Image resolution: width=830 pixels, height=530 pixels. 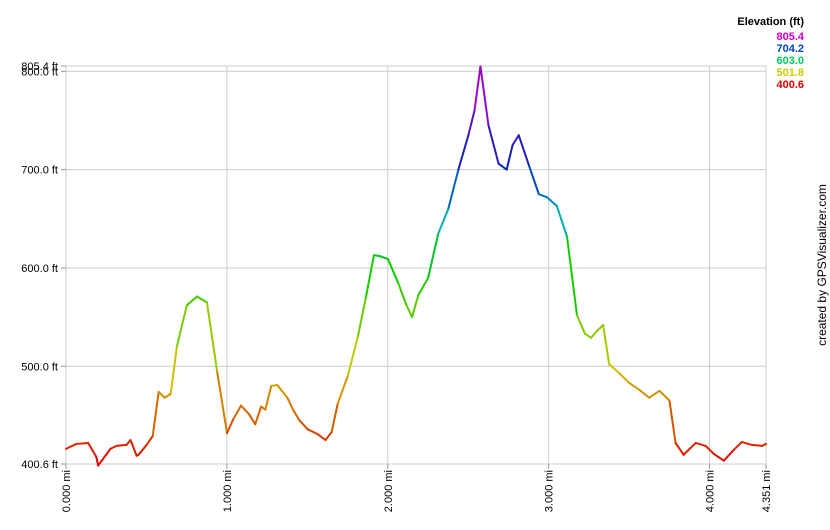 I want to click on y-tick-label: 500.0 ft, so click(x=39, y=367).